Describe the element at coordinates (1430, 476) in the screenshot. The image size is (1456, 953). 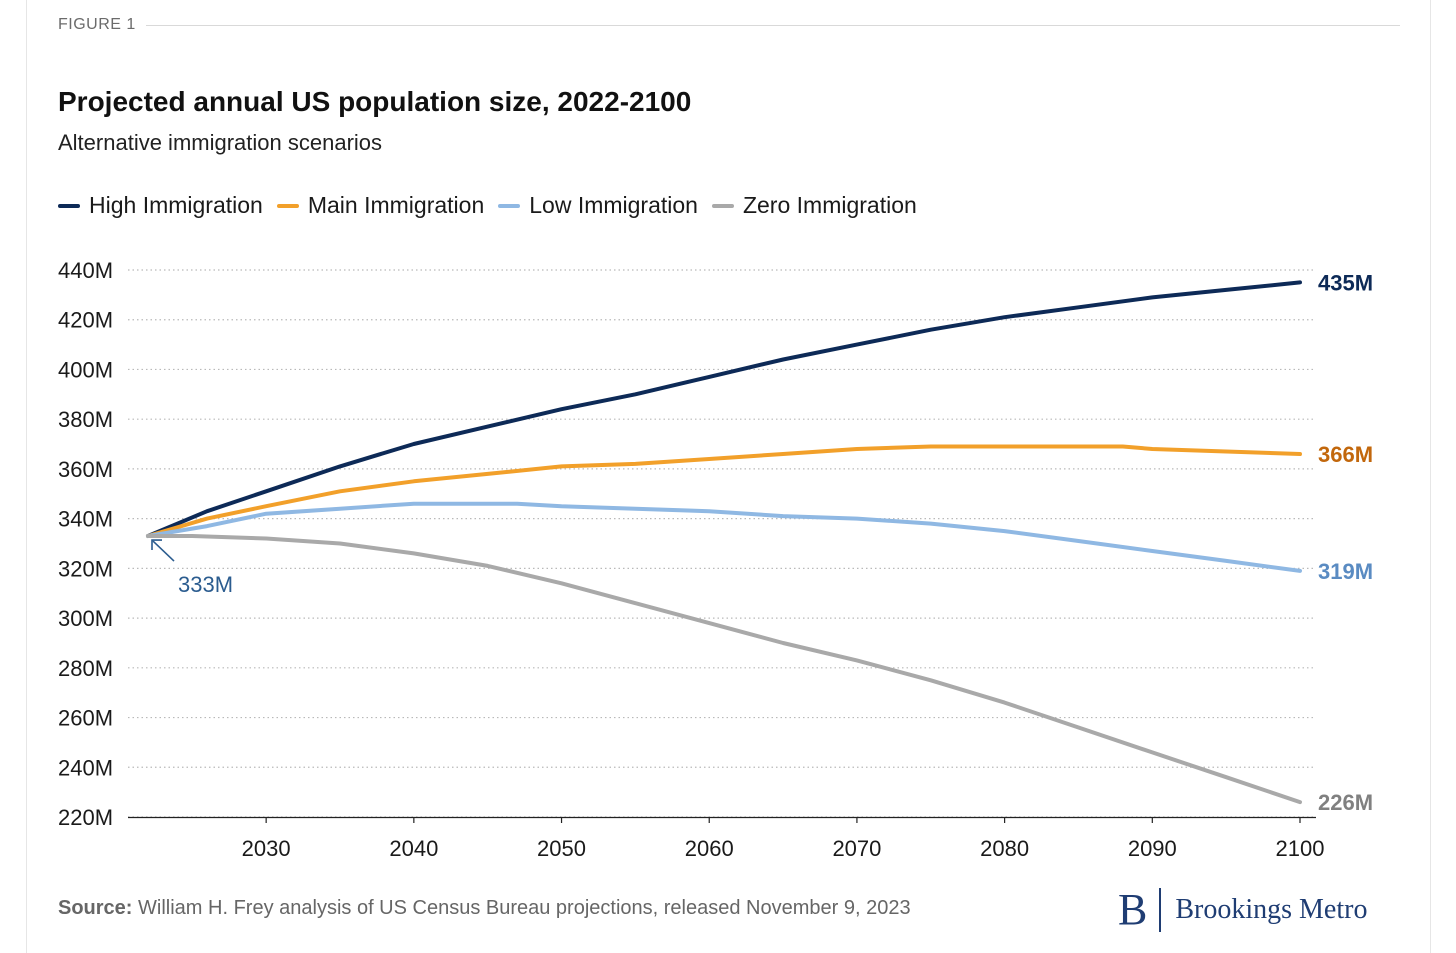
I see `frame-right-border` at that location.